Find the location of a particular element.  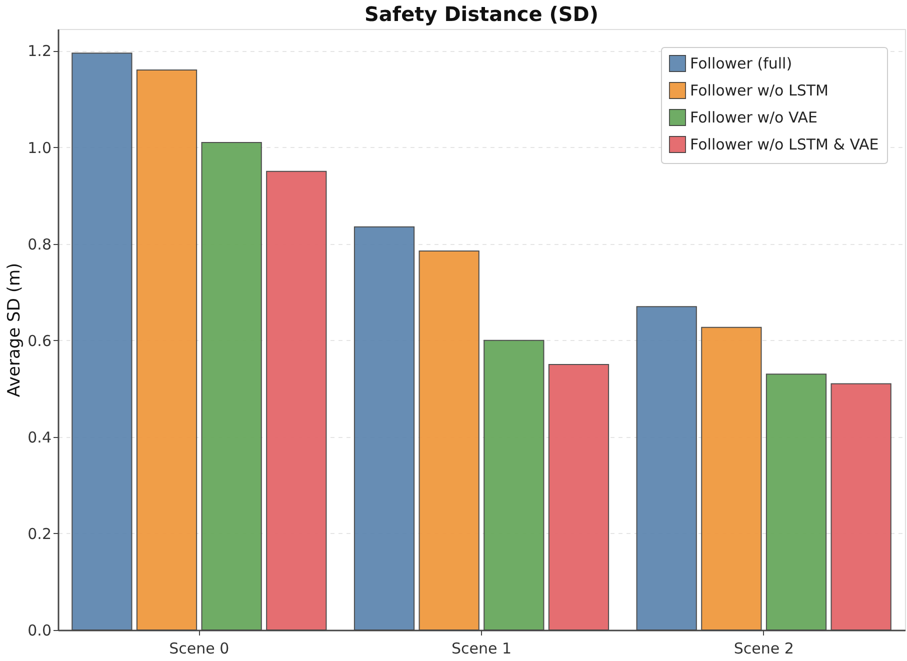

chart-title: Safety Distance (SD) is located at coordinates (481, 14).